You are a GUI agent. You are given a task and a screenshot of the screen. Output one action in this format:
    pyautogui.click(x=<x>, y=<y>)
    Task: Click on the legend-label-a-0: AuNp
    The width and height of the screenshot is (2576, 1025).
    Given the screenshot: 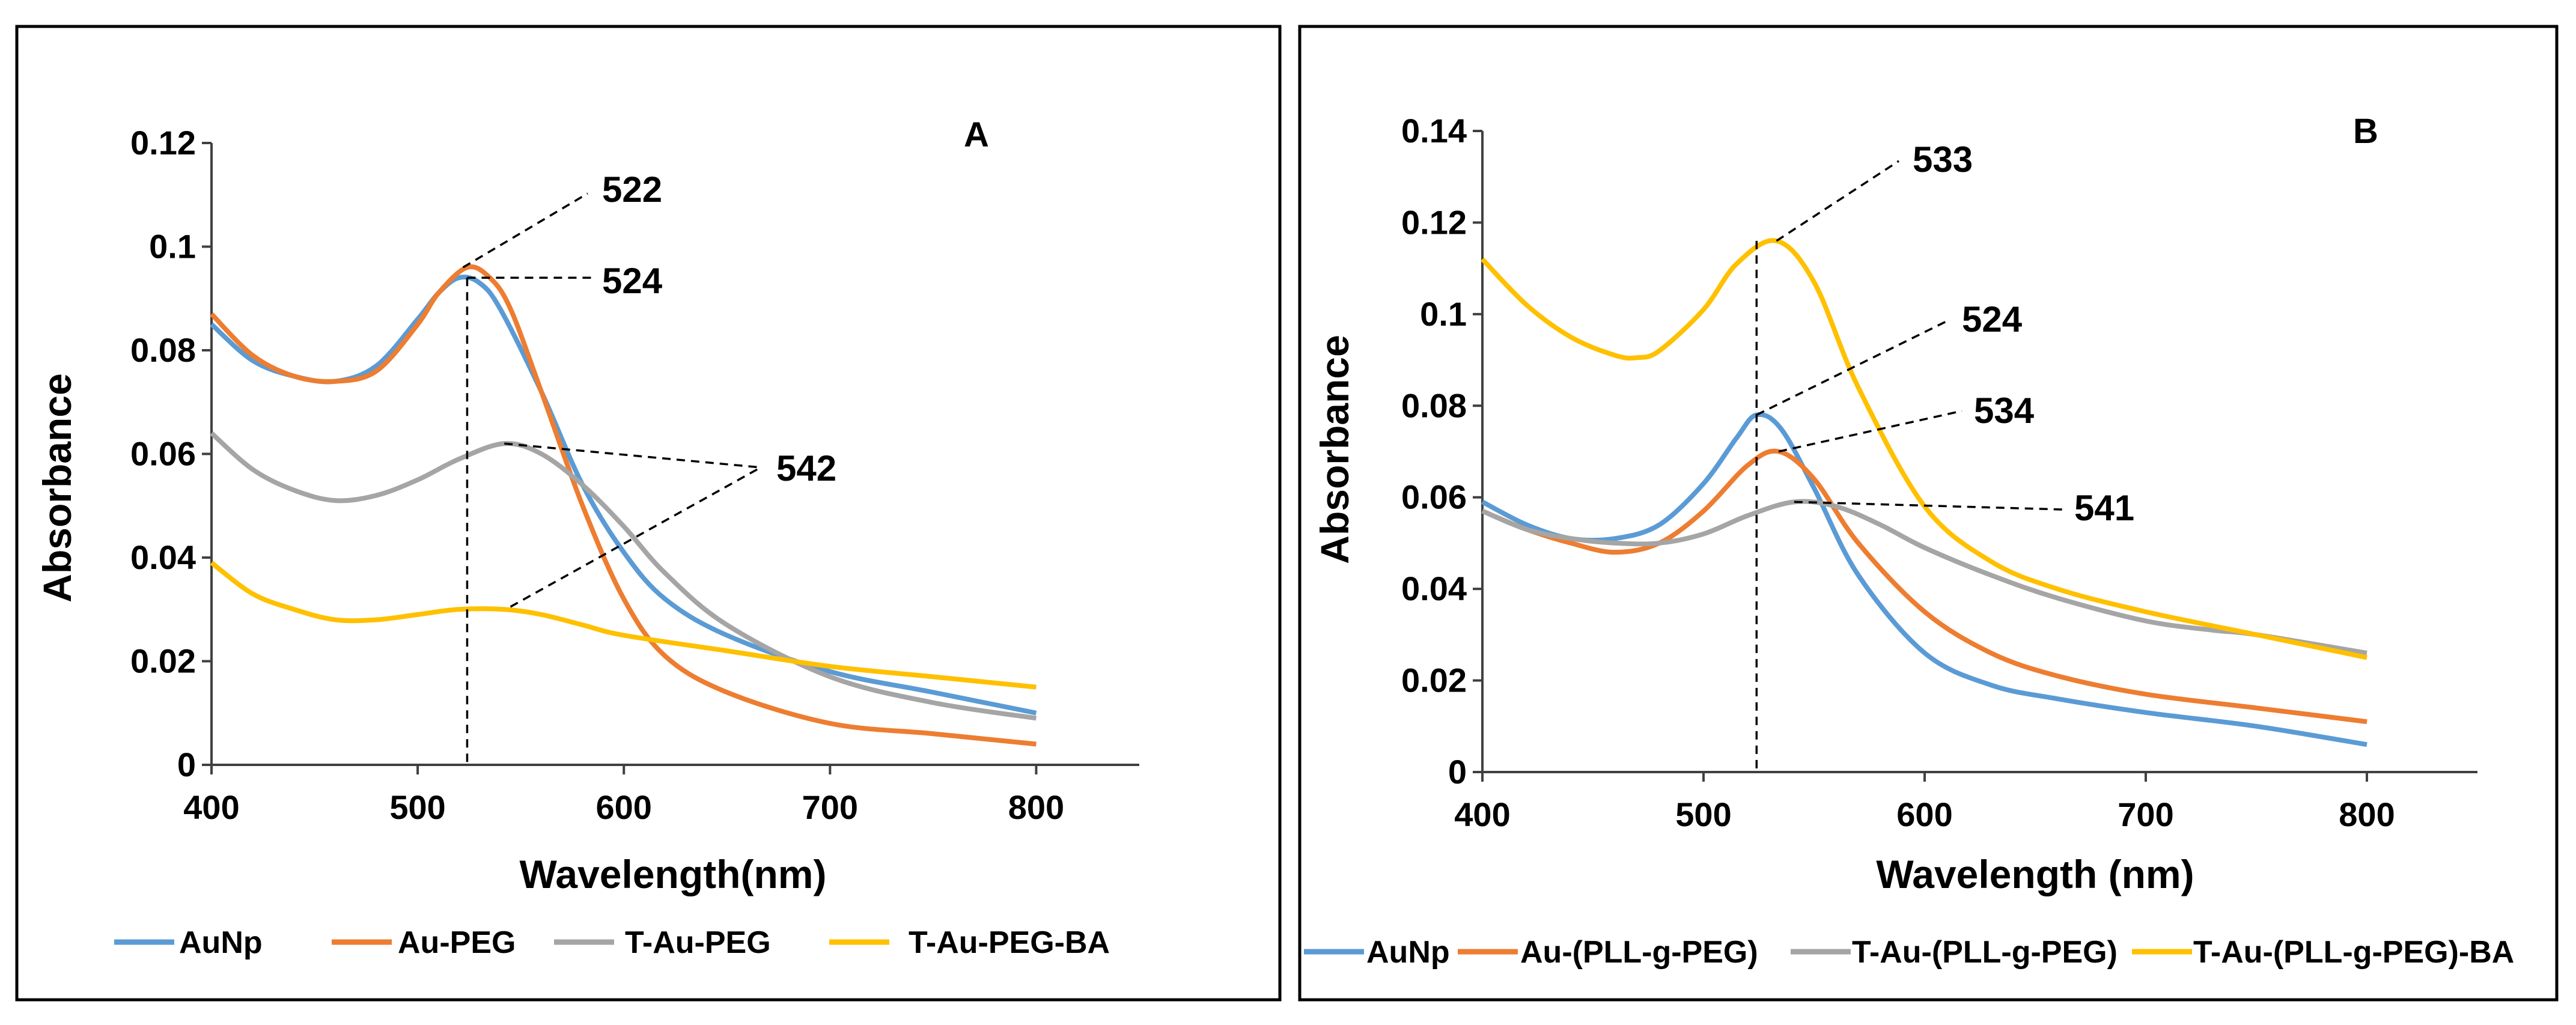 What is the action you would take?
    pyautogui.click(x=221, y=942)
    